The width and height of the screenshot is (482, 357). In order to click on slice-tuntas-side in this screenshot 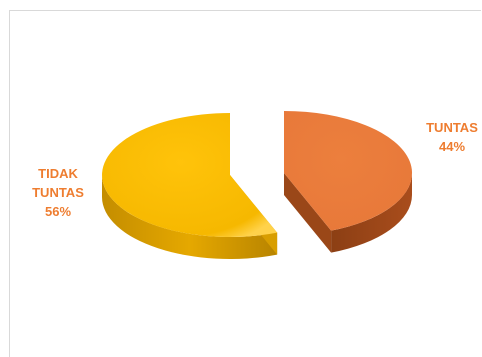, I will do `click(371, 213)`.